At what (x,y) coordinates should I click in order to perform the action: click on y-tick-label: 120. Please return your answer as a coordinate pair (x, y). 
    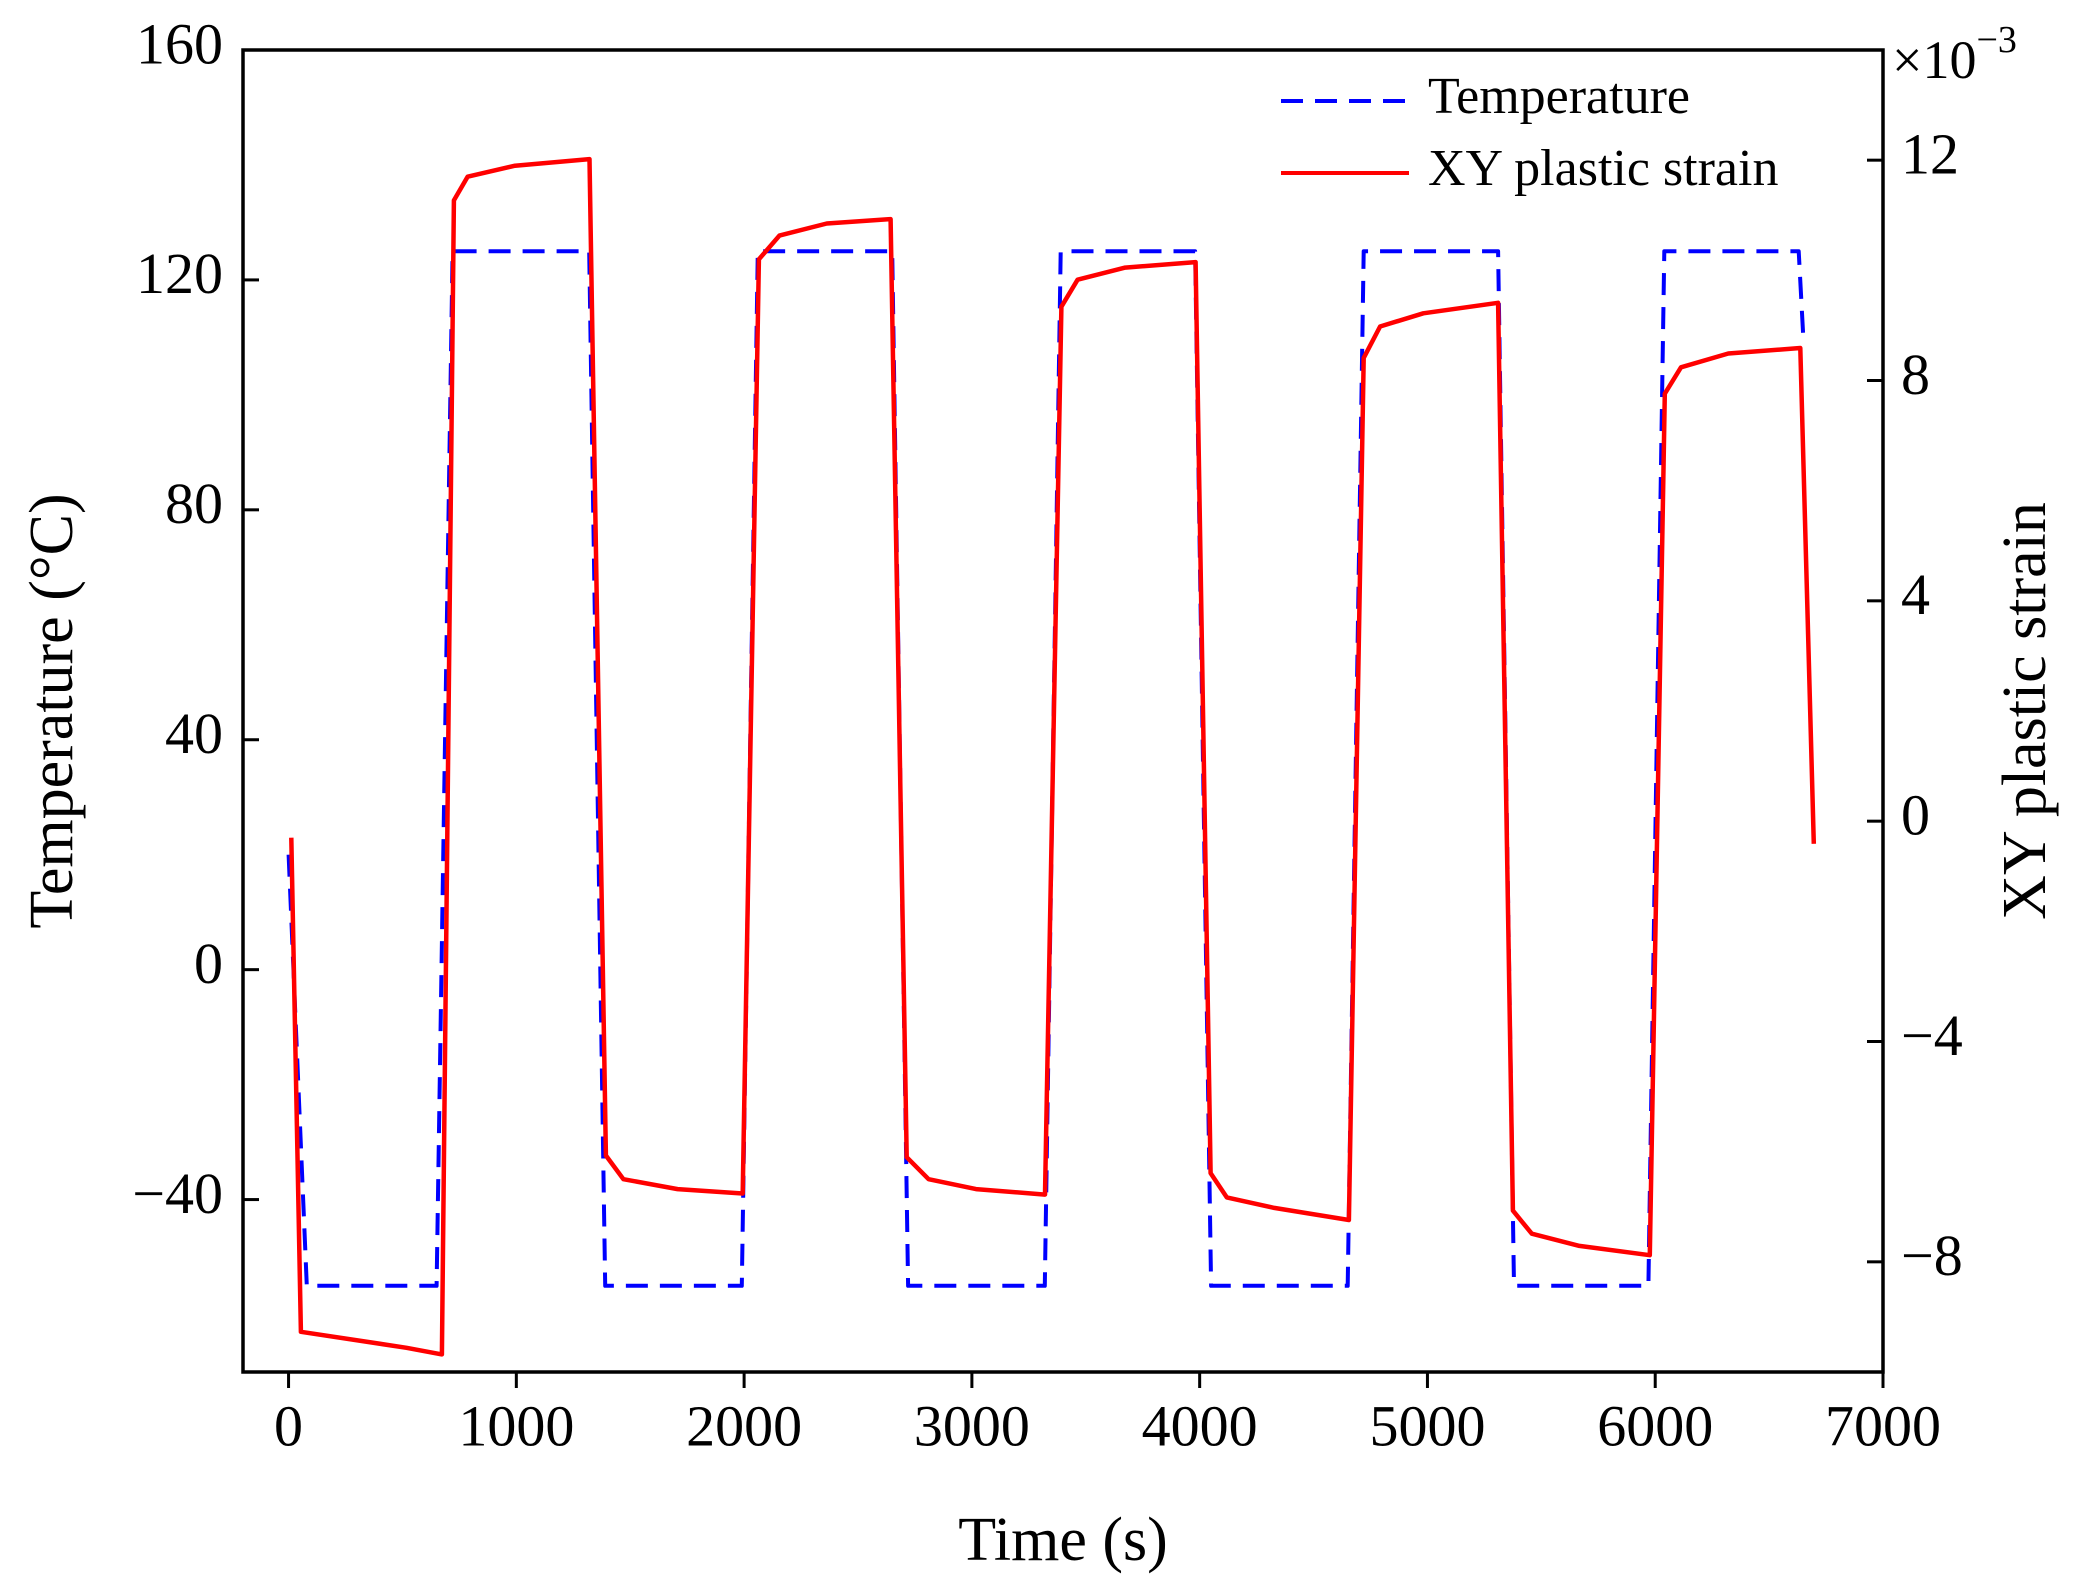
    Looking at the image, I should click on (179, 273).